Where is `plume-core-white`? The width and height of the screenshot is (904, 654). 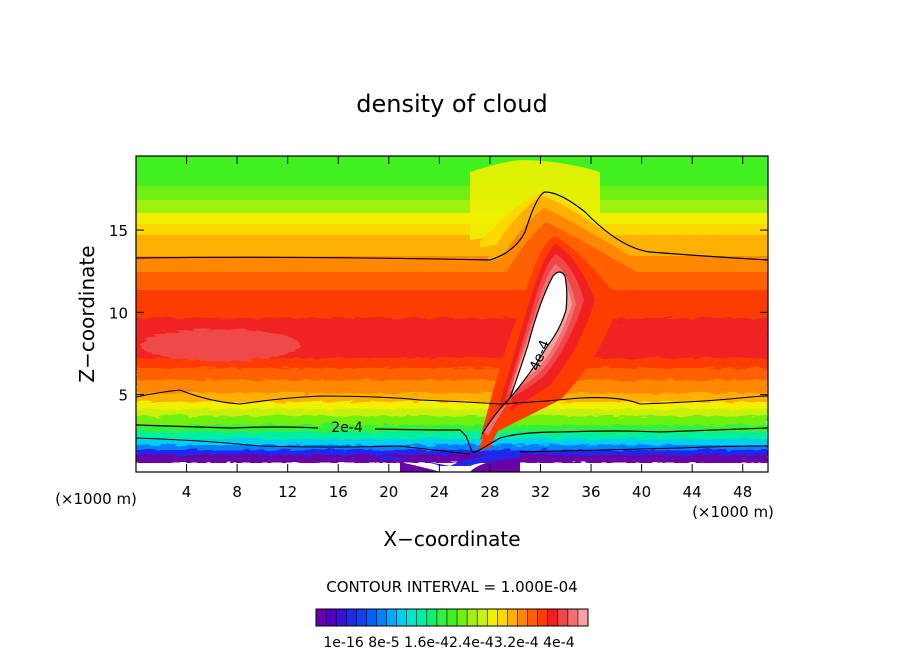
plume-core-white is located at coordinates (538, 335).